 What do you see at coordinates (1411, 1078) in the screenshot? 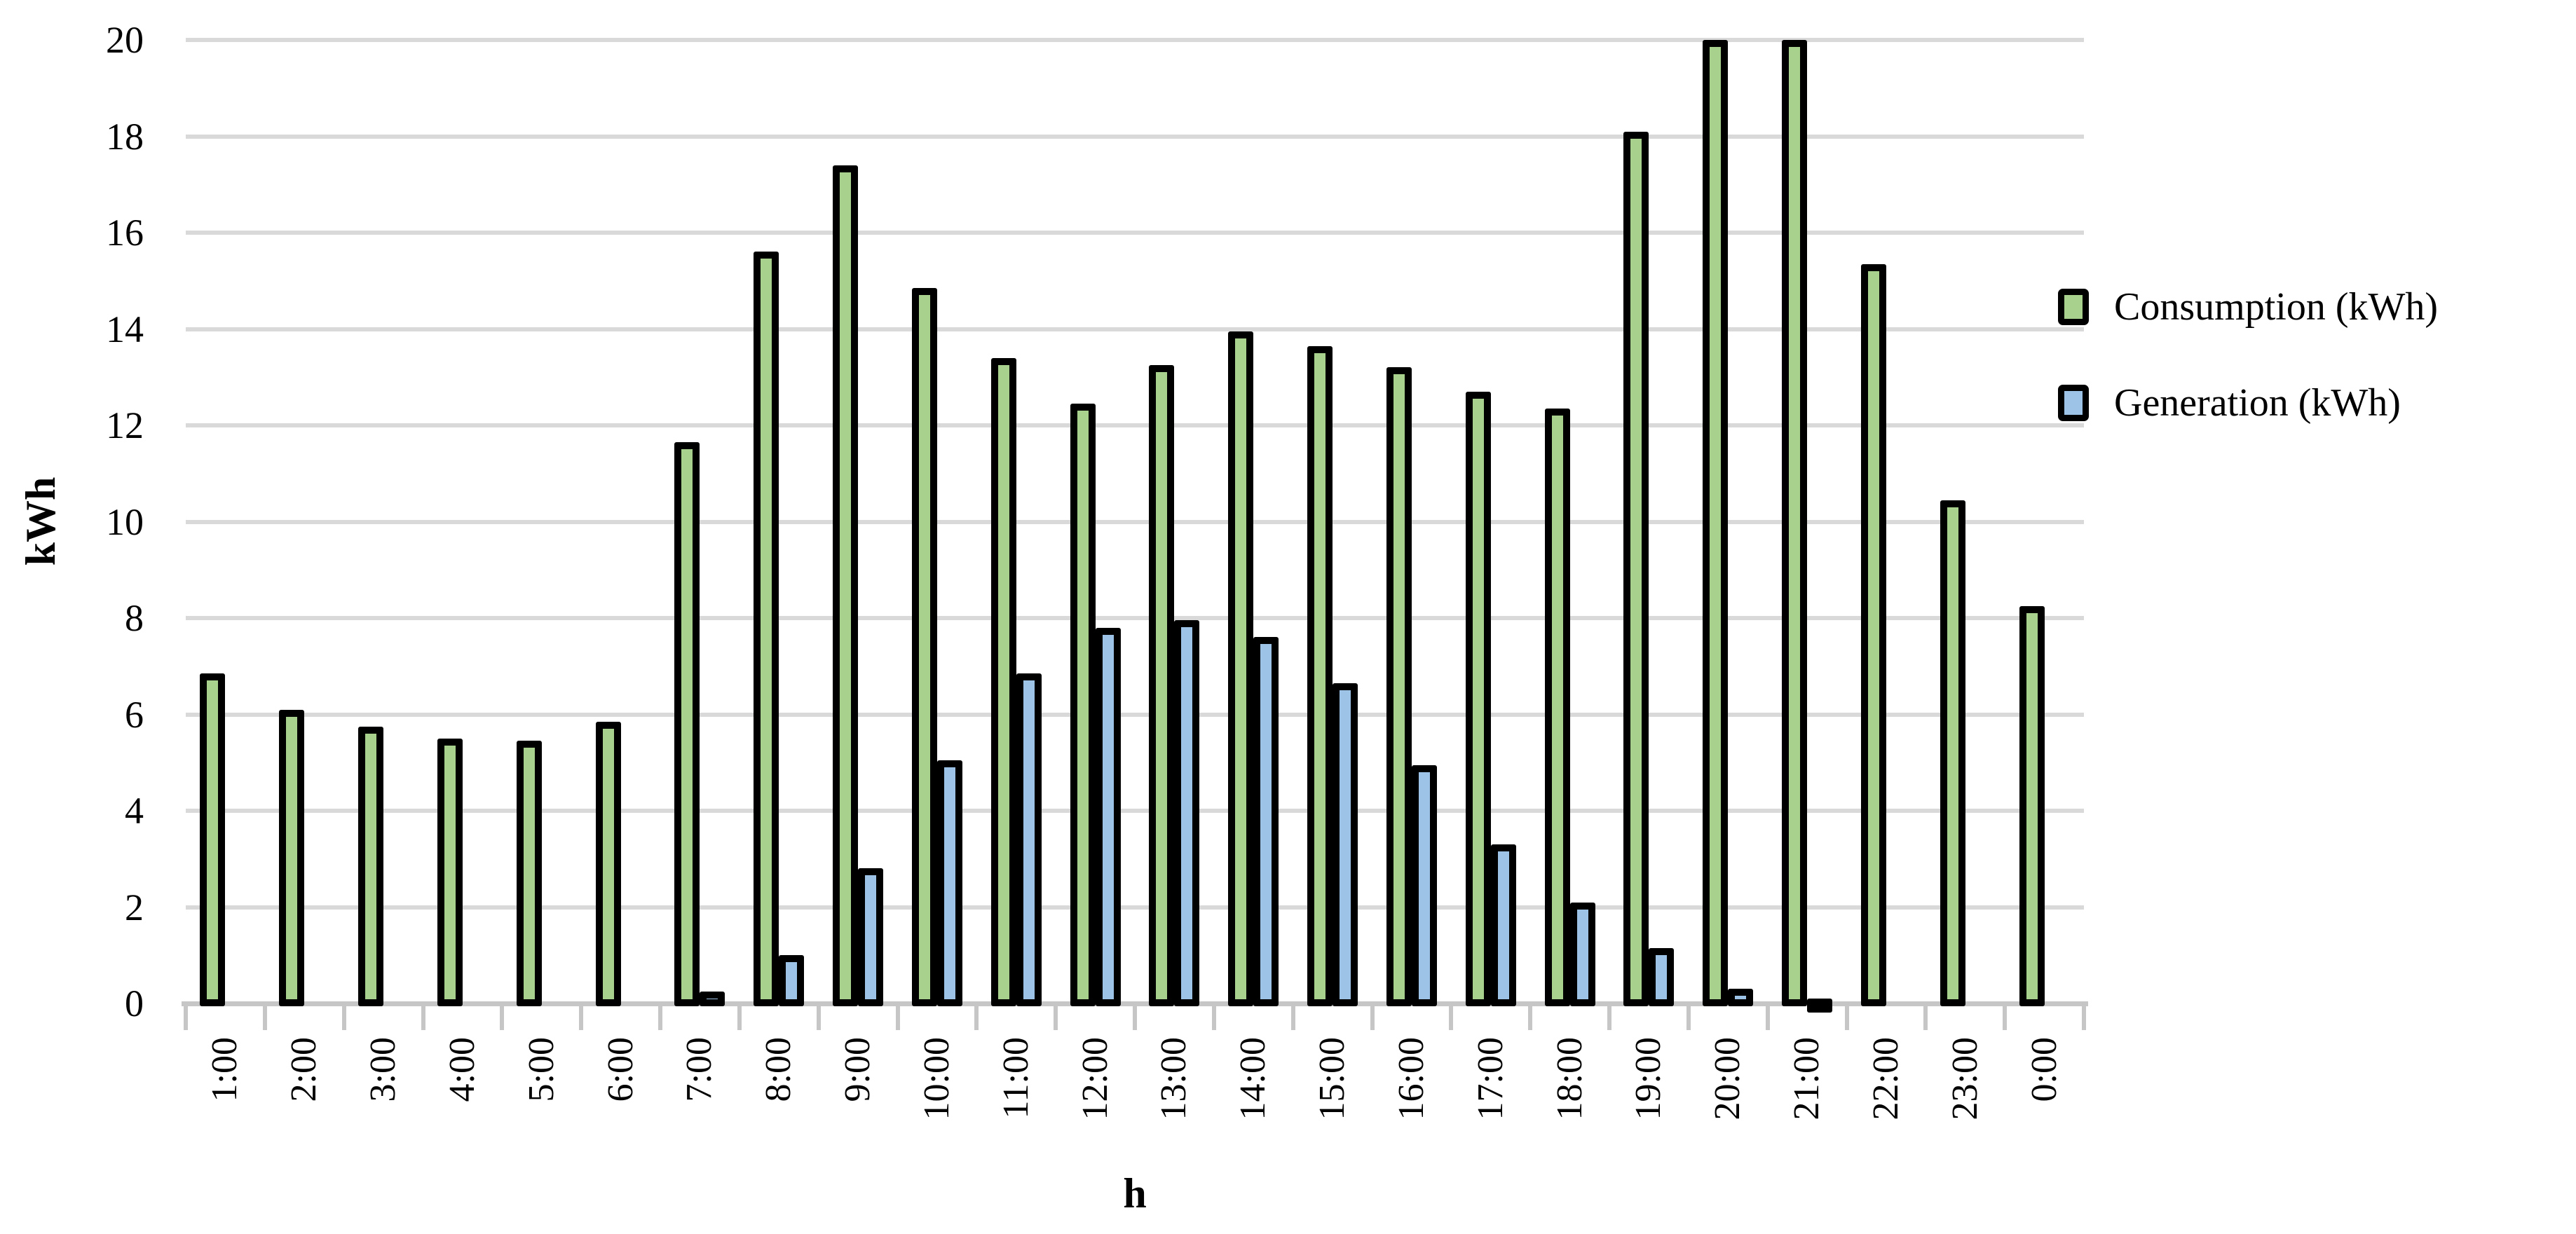
I see `x-axis-tick-label: 16:00` at bounding box center [1411, 1078].